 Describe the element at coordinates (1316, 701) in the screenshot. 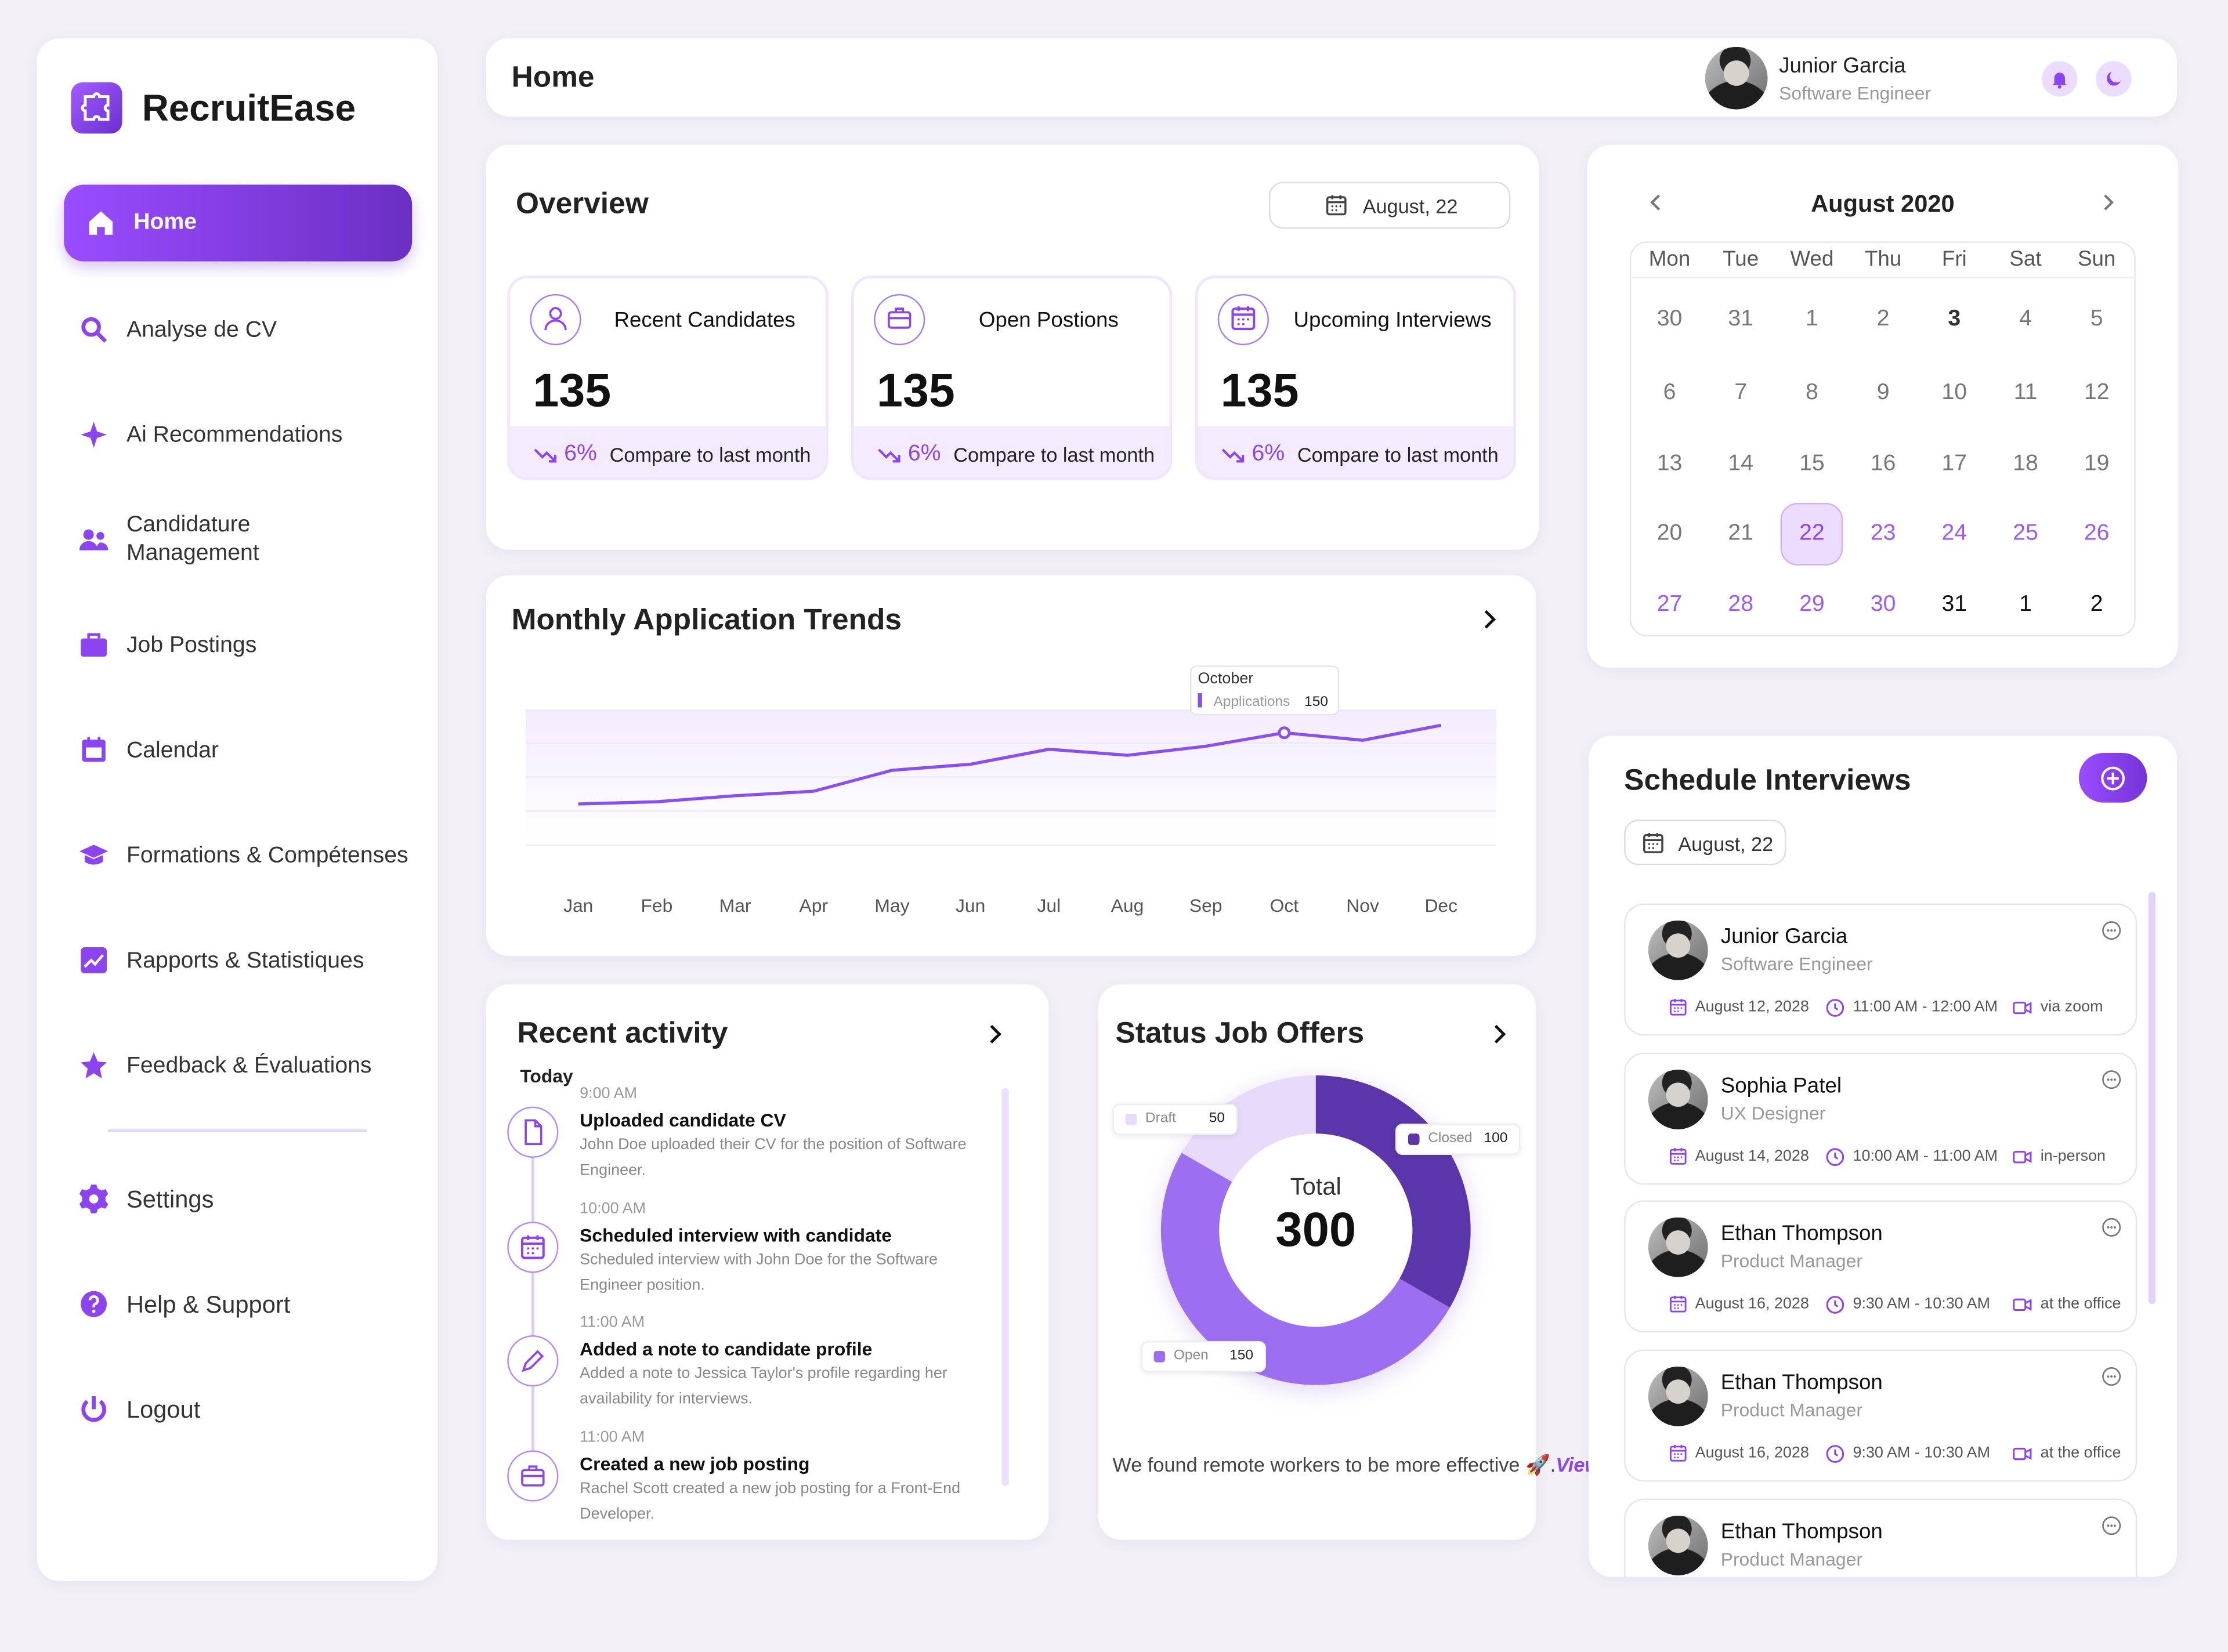

I see `tooltip-value: 150` at that location.